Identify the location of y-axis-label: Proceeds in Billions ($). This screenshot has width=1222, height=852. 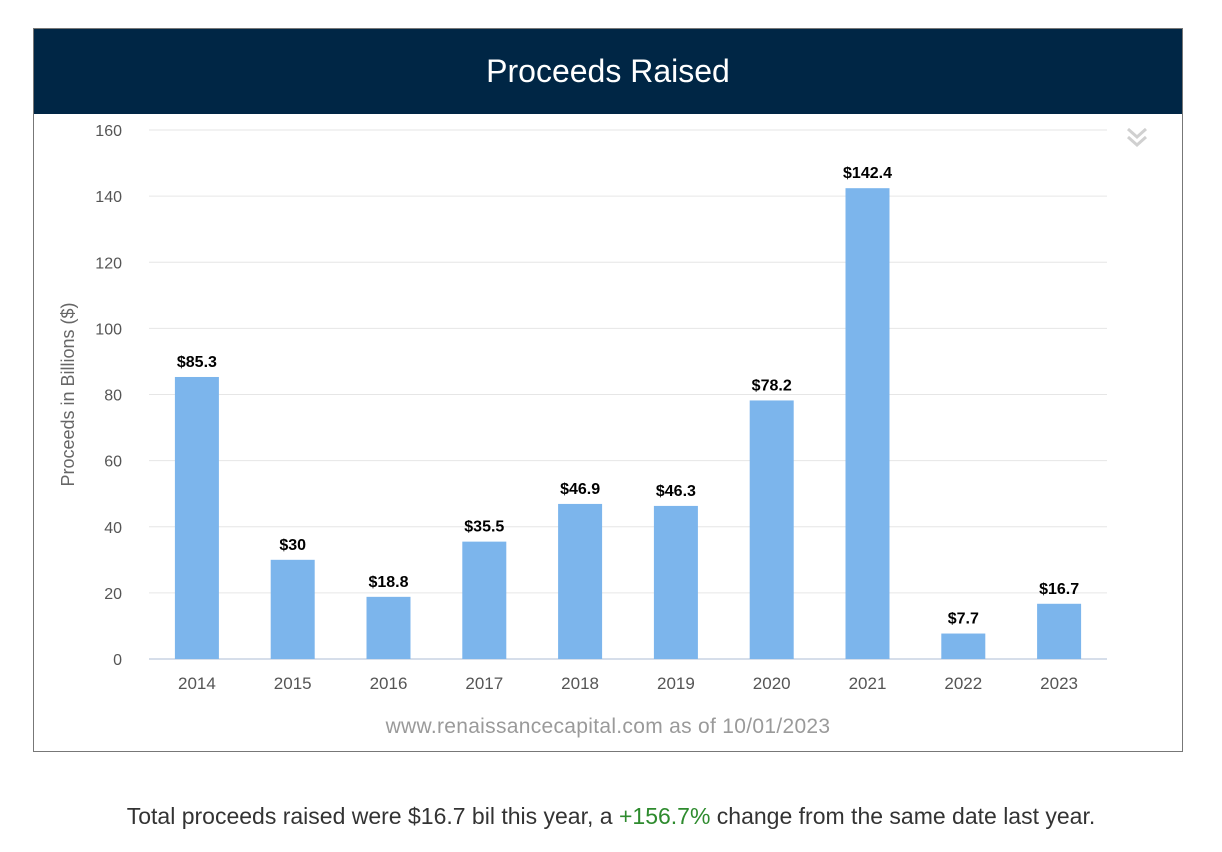
(68, 394).